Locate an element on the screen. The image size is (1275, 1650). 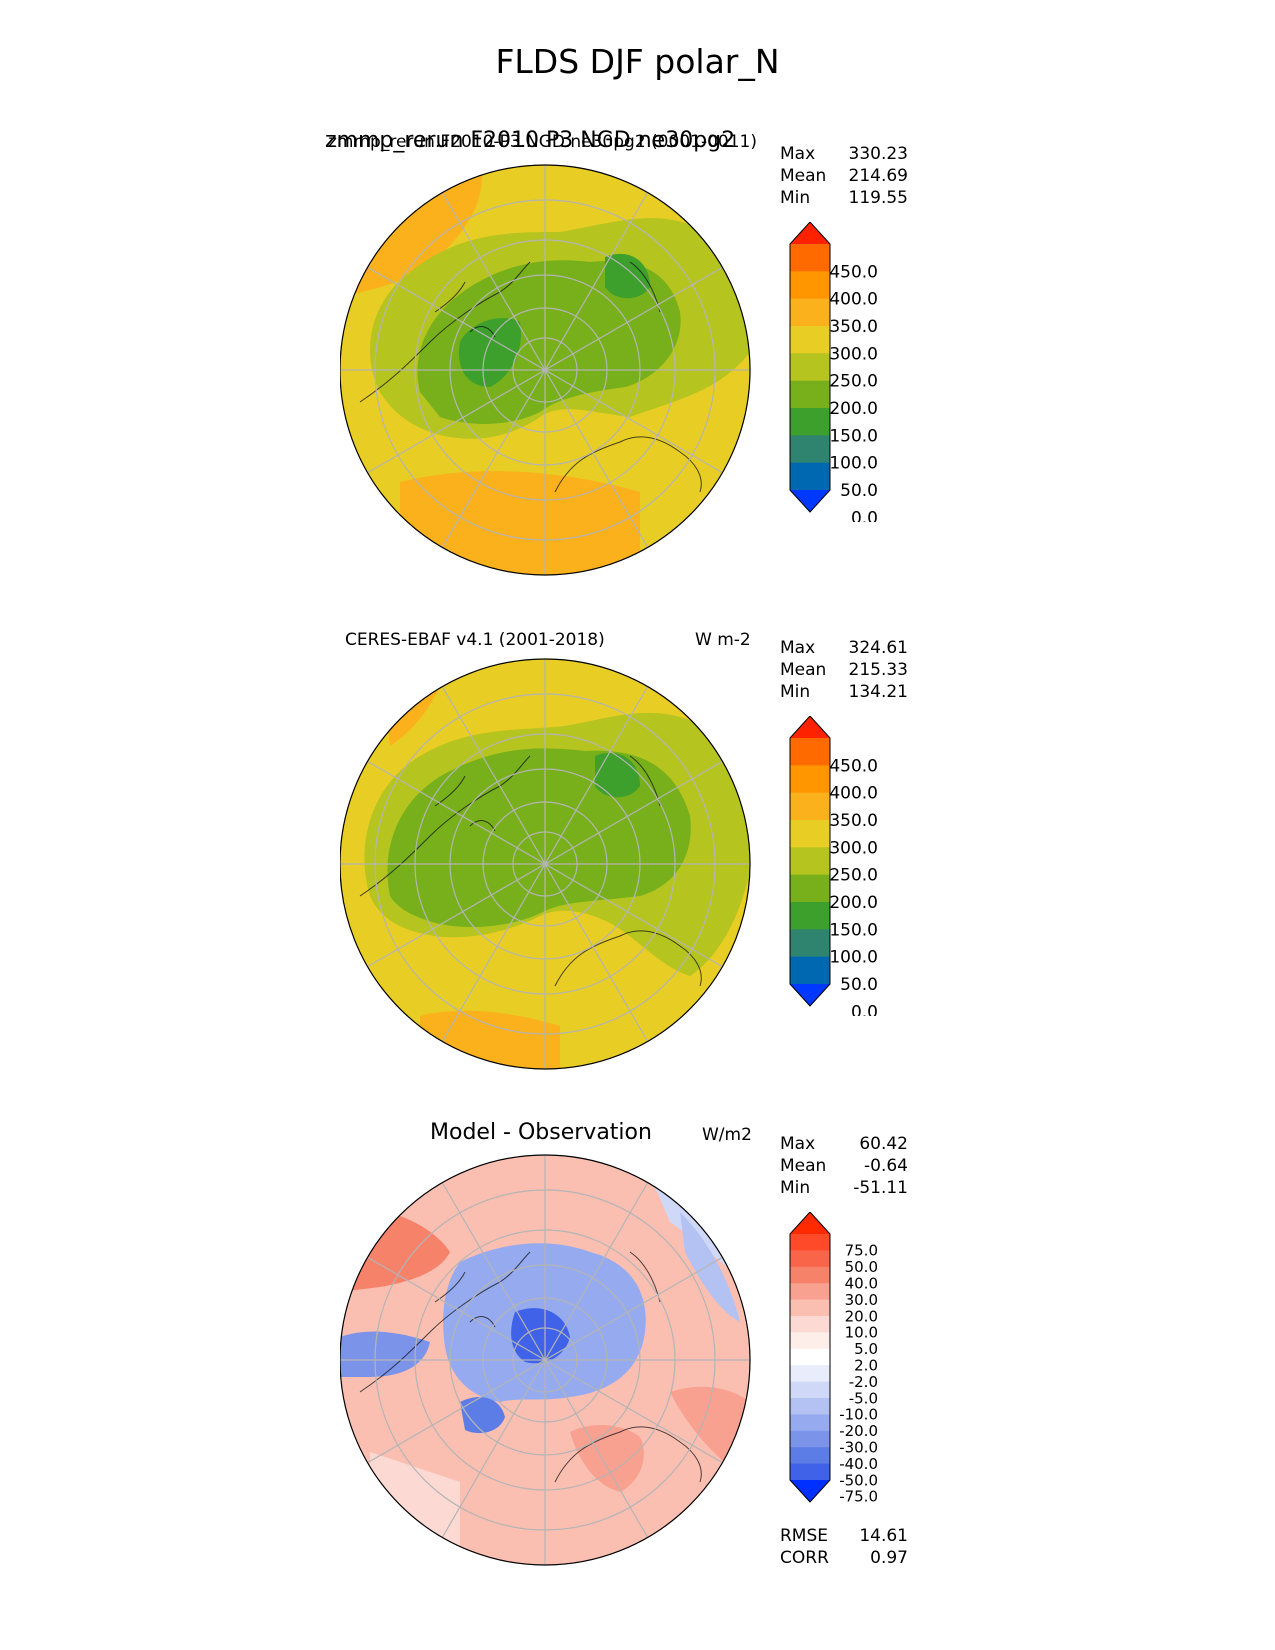
metric-label: CORR is located at coordinates (804, 1558).